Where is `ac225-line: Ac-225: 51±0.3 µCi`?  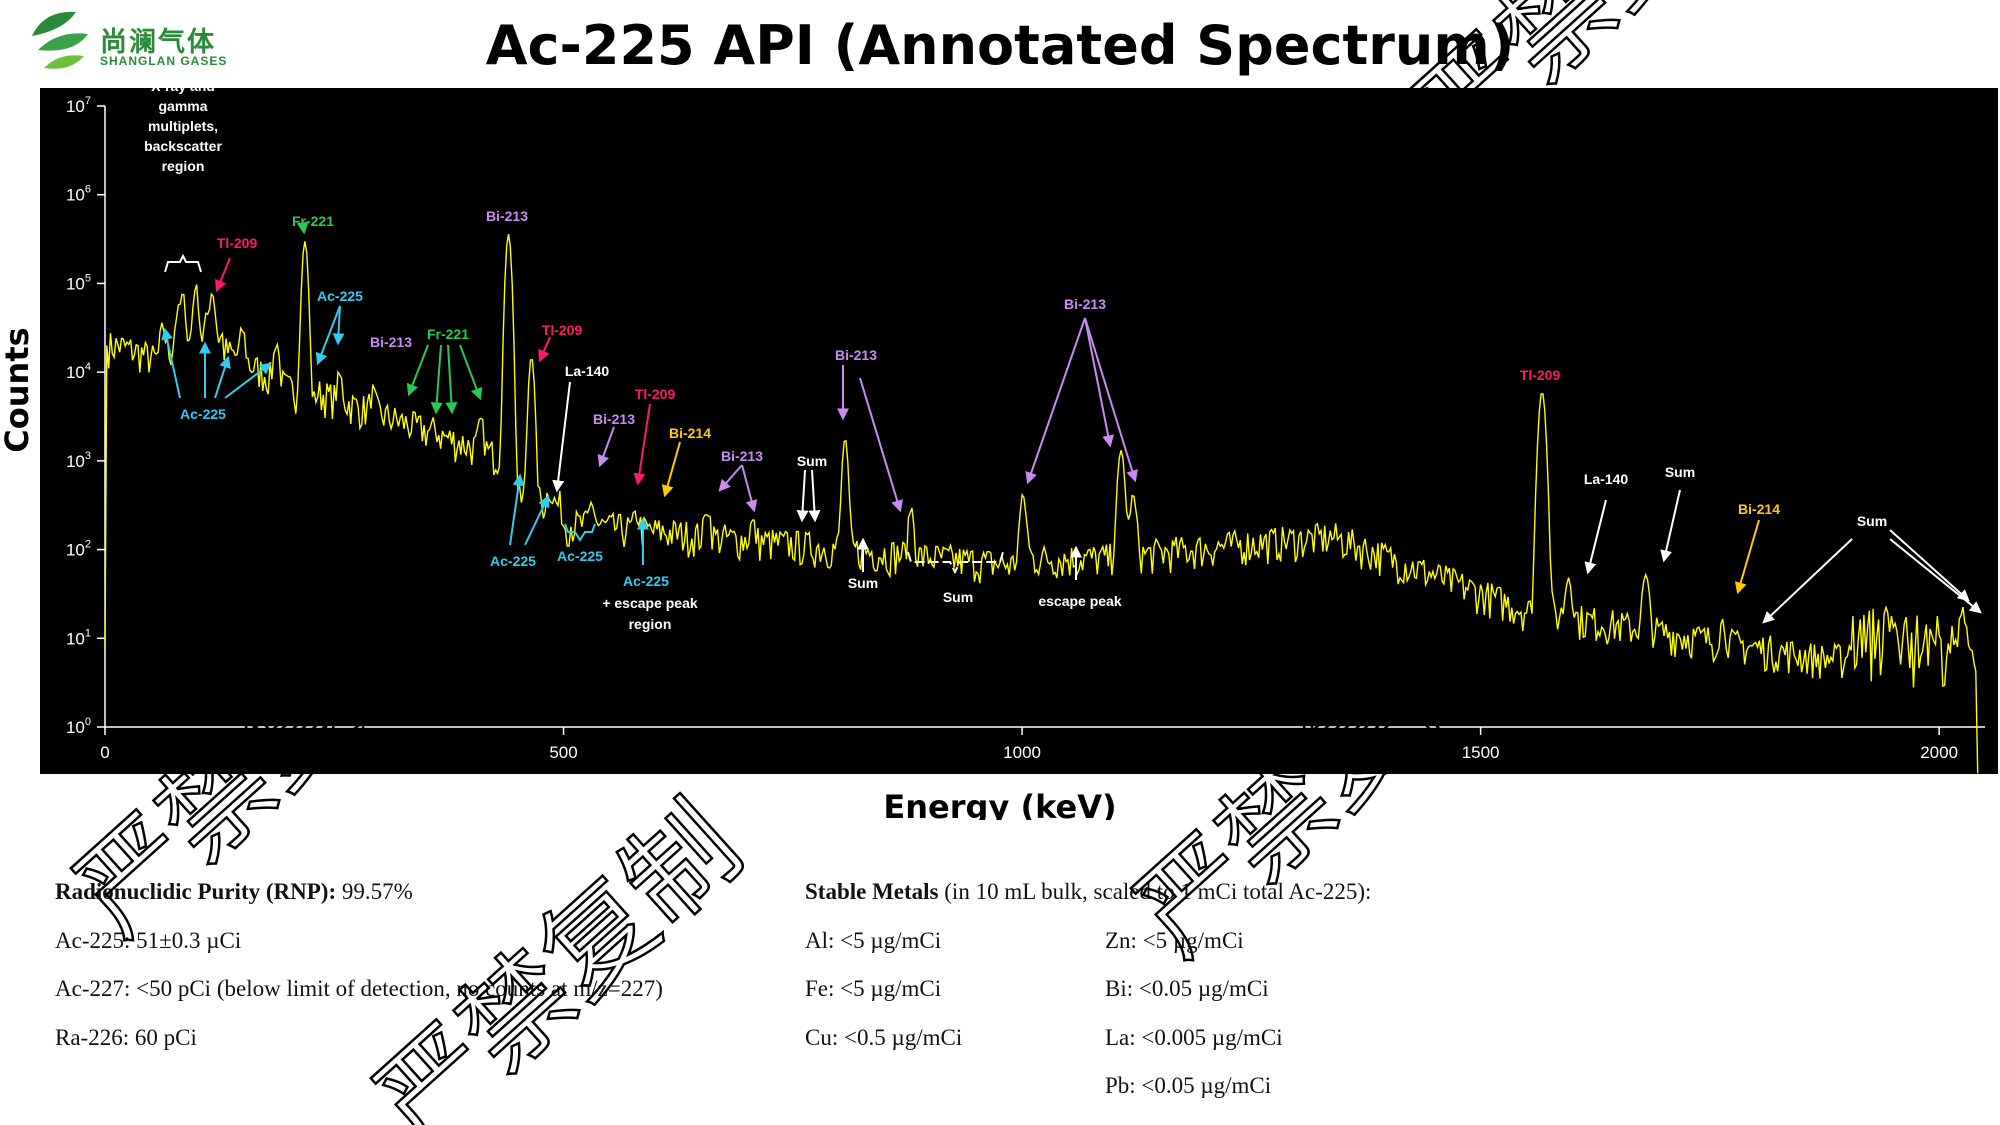 ac225-line: Ac-225: 51±0.3 µCi is located at coordinates (148, 940).